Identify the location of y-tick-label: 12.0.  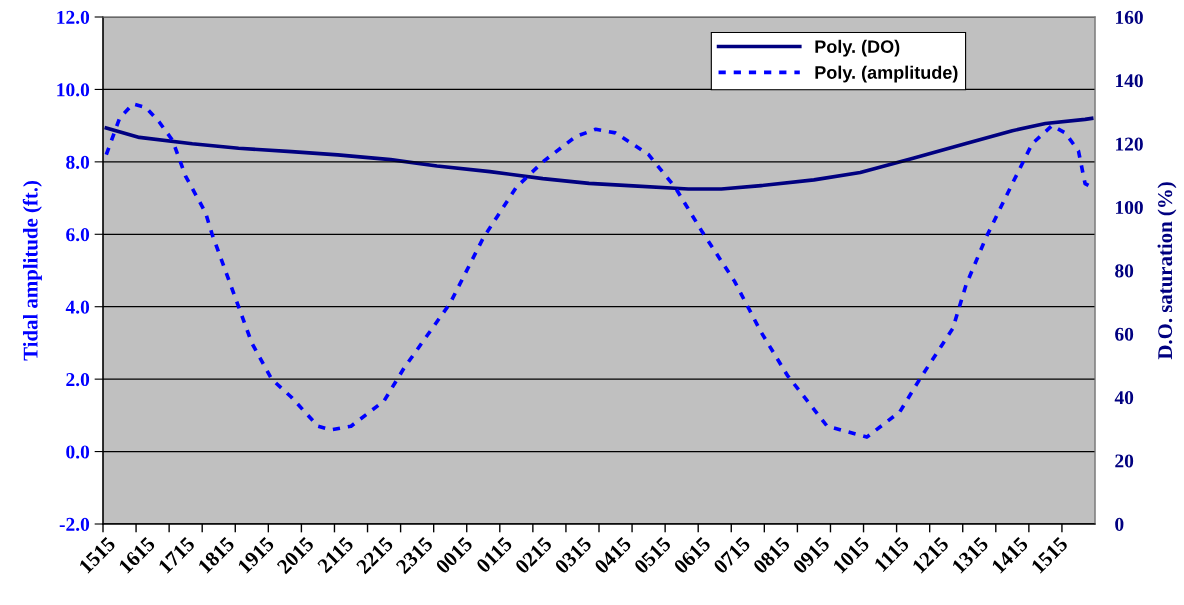
(73, 17).